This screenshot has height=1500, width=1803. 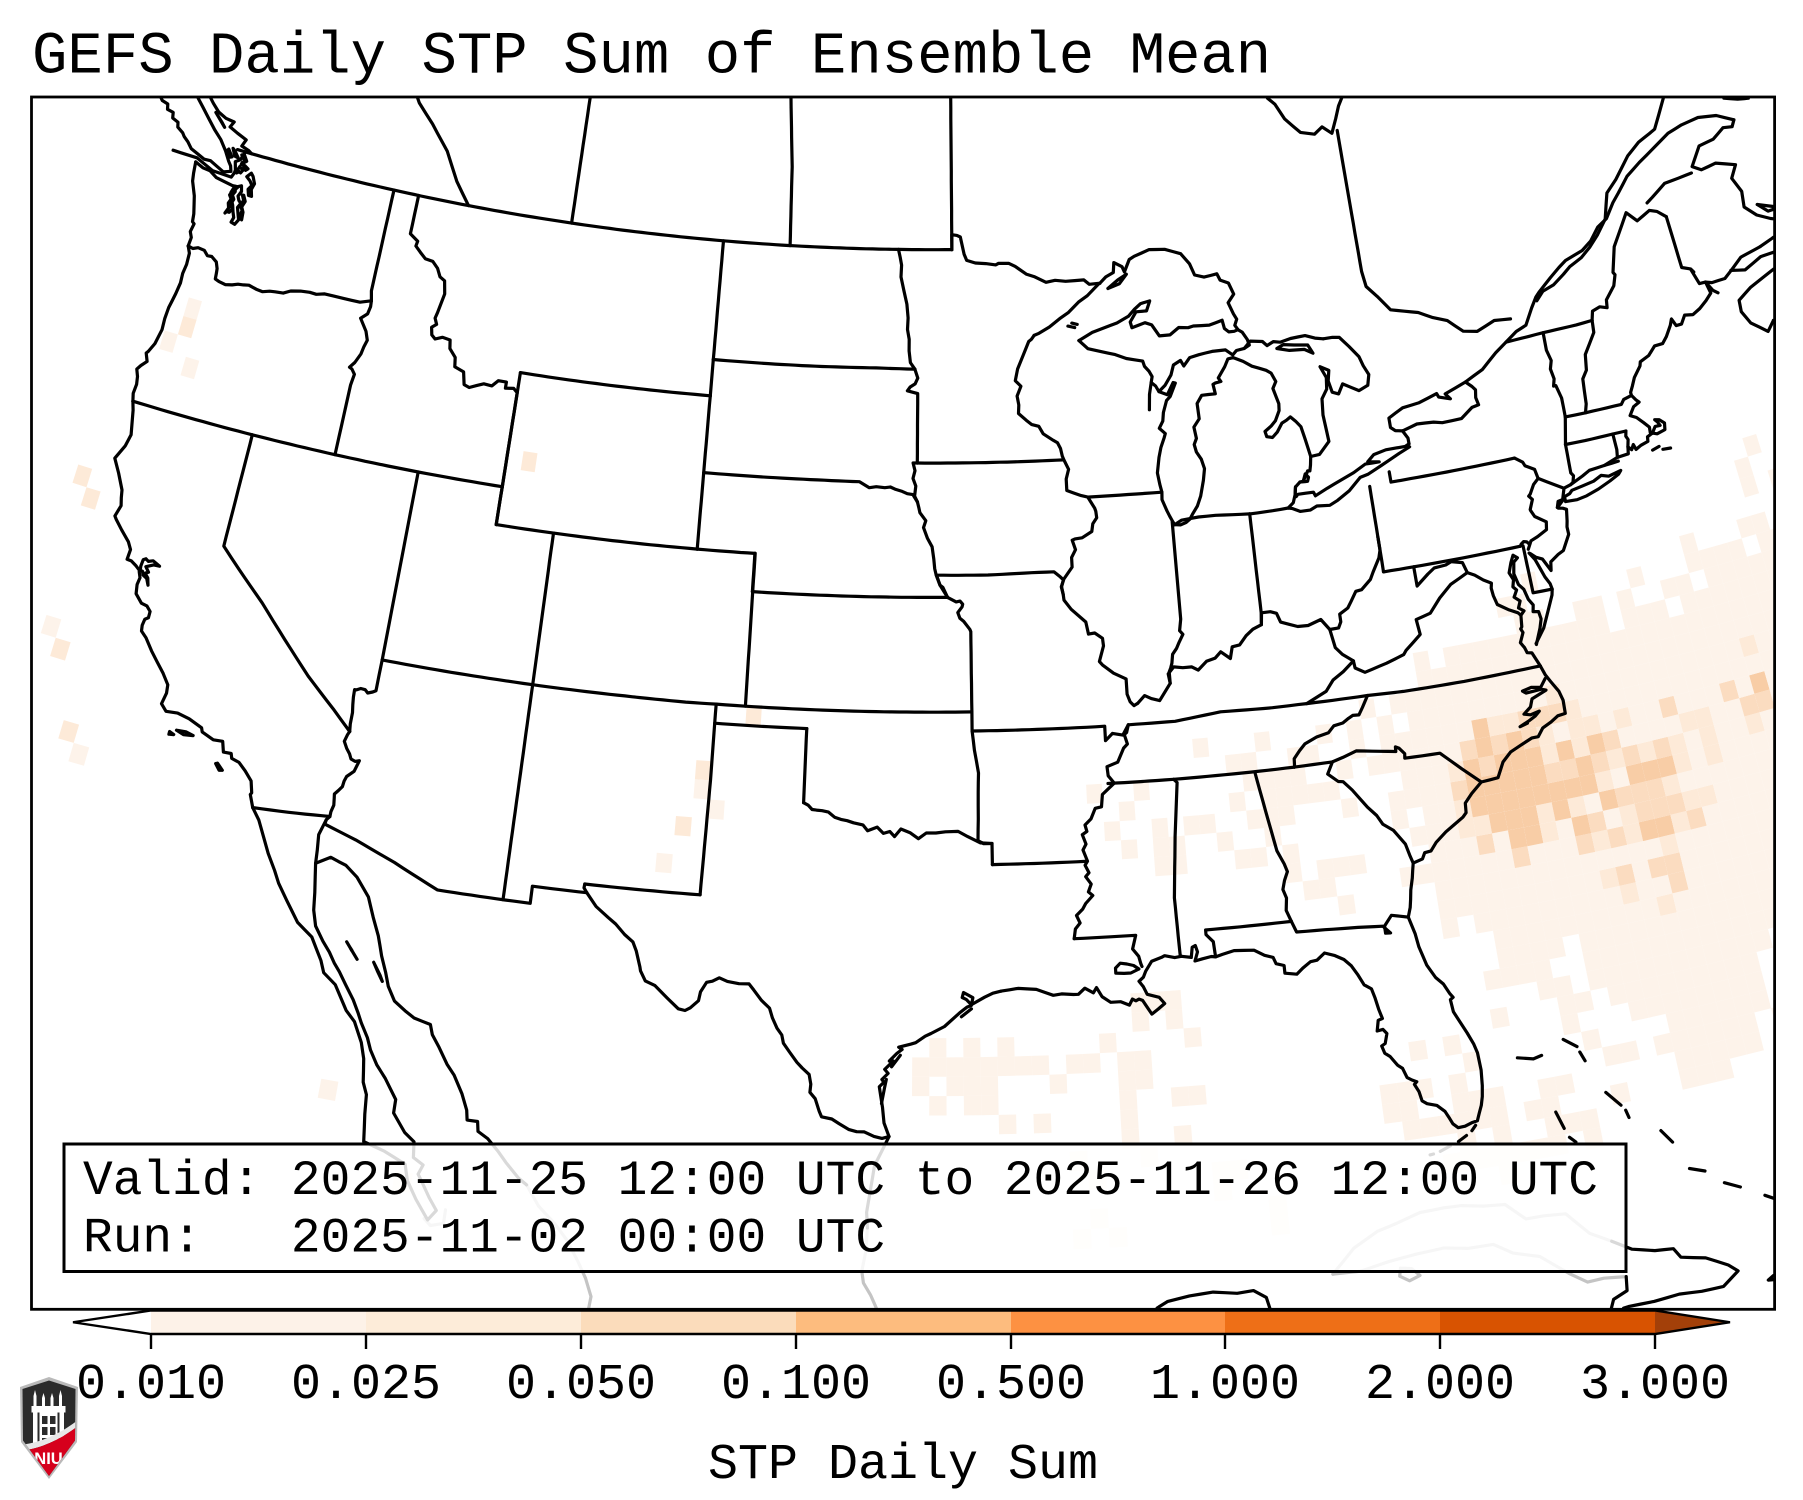 I want to click on svg-text: 0.100, so click(x=796, y=1385).